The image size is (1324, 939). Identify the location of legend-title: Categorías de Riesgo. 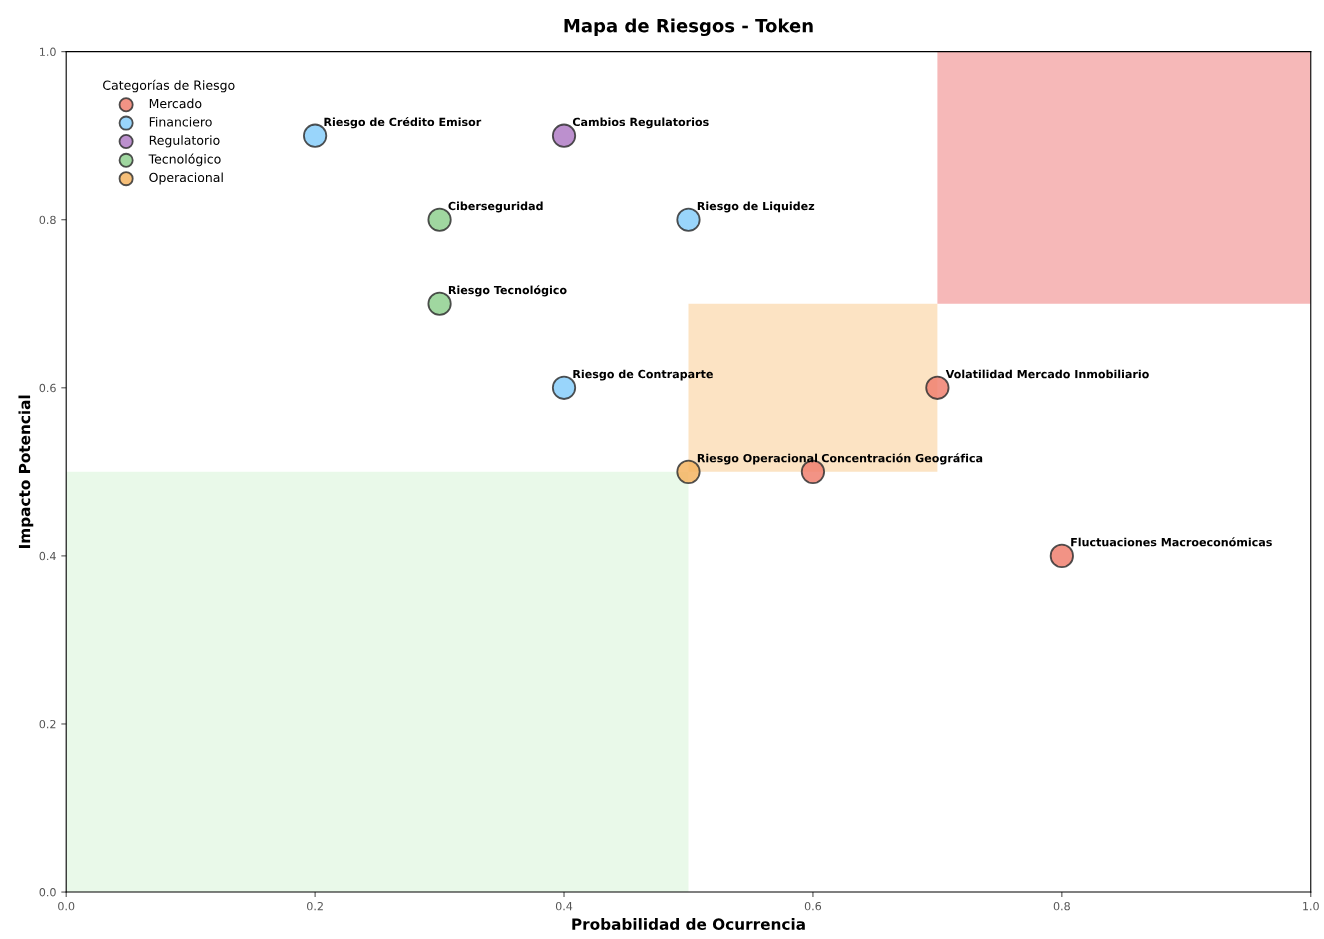
(169, 86).